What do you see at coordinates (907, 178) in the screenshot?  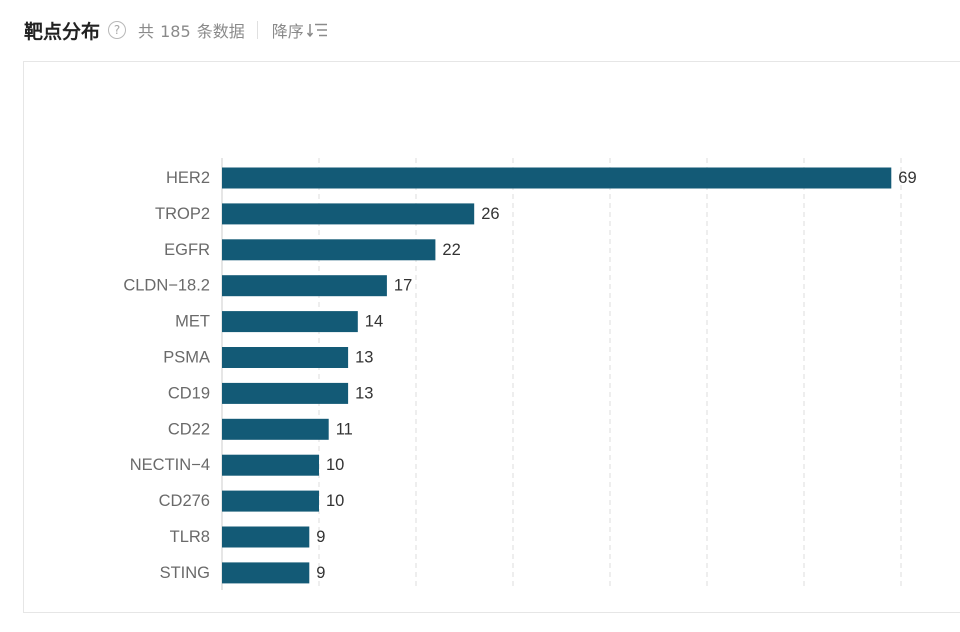 I see `data-label: 69` at bounding box center [907, 178].